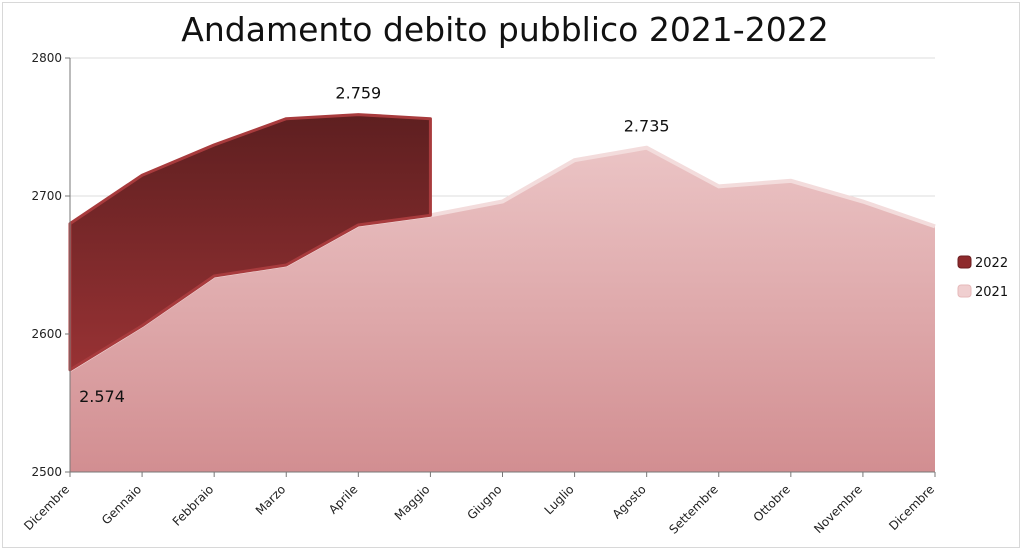 This screenshot has height=552, width=1024. What do you see at coordinates (412, 502) in the screenshot?
I see `x-tick-label: Maggio` at bounding box center [412, 502].